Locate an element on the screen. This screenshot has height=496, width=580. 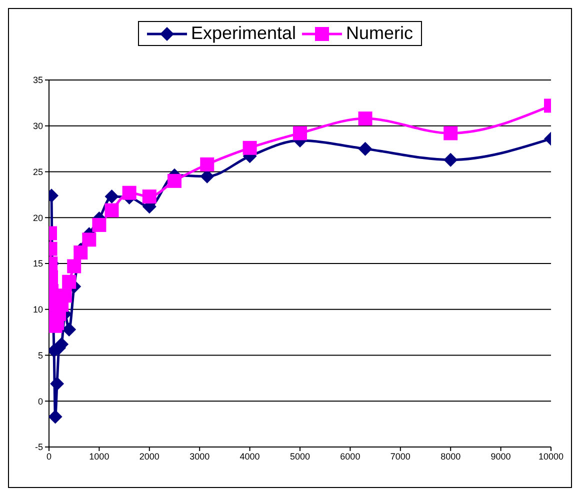
y-tick-label: 25 is located at coordinates (37, 171).